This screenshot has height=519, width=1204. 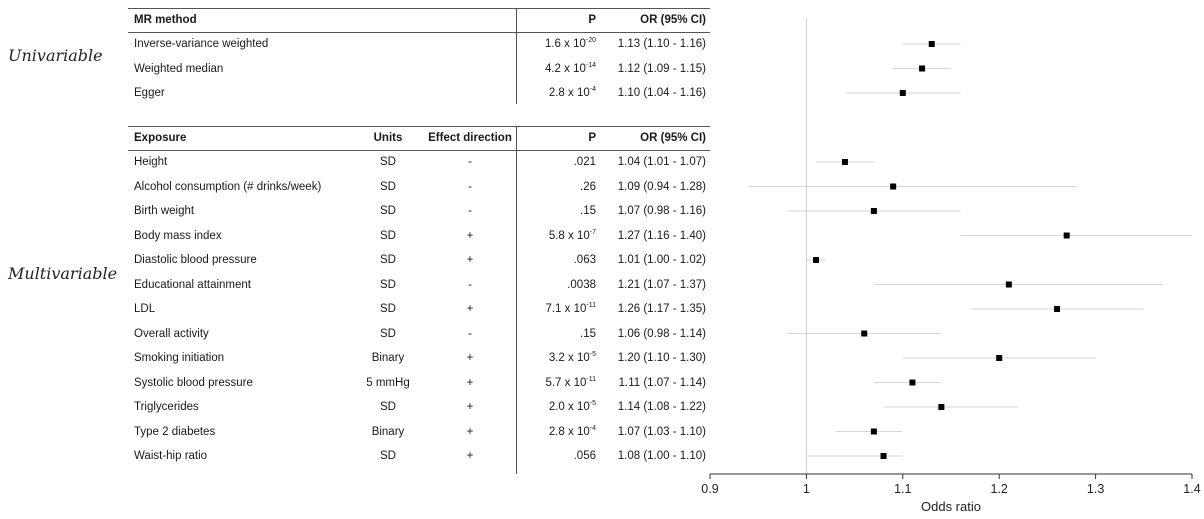 I want to click on row-p-value: .056, so click(x=556, y=456).